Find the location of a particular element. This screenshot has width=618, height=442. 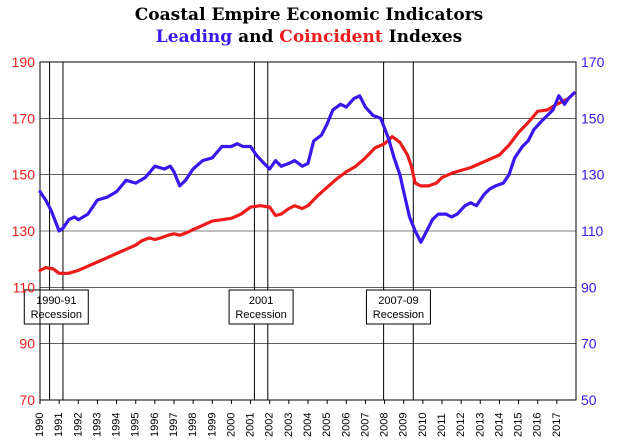

subtitle-part-and: and is located at coordinates (255, 37).